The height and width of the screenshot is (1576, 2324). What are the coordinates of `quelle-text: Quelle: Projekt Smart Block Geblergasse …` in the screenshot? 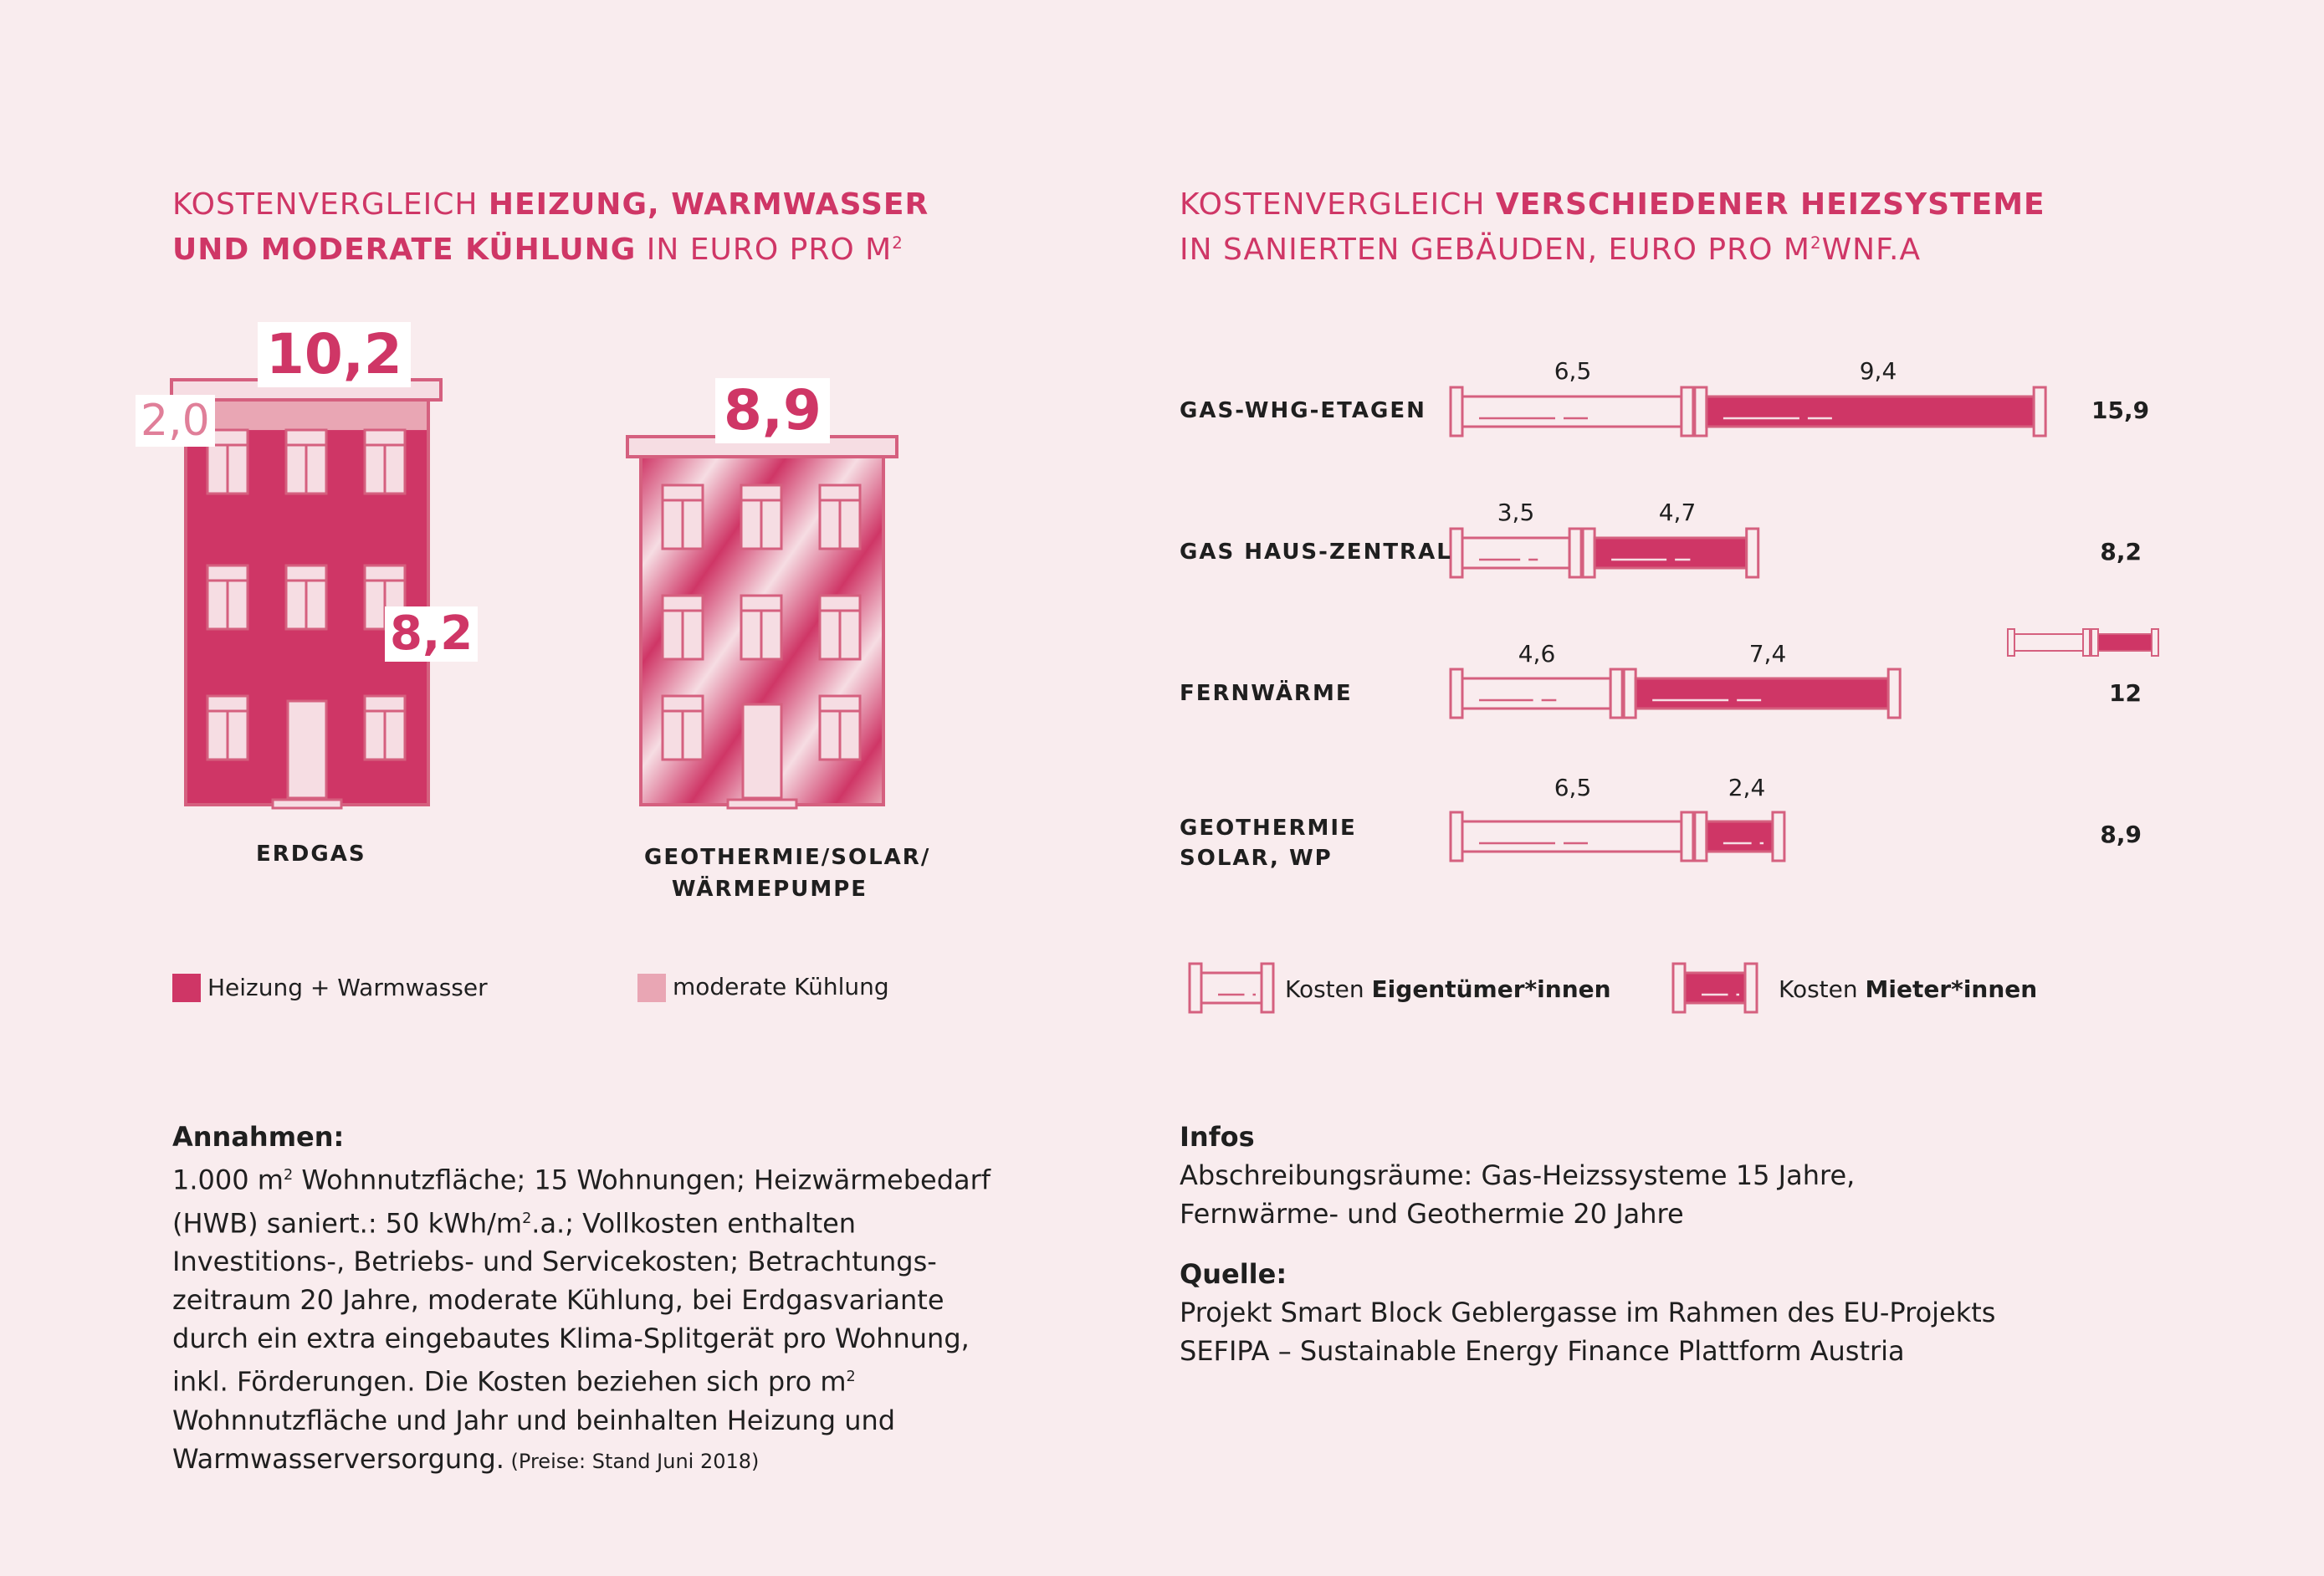 It's located at (1681, 1312).